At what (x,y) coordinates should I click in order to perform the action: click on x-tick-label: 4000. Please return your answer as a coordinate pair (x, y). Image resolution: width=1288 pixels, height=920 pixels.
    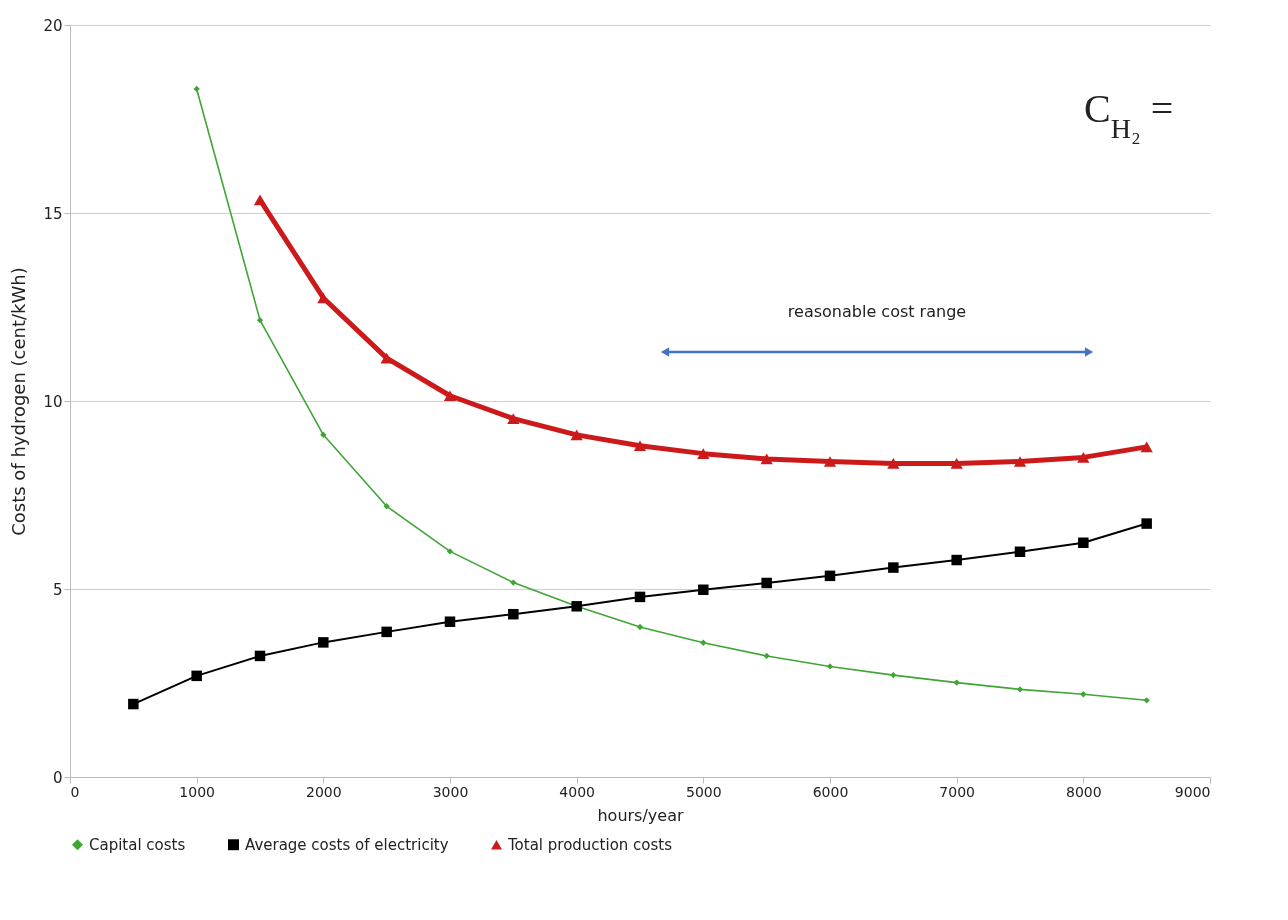
    Looking at the image, I should click on (577, 791).